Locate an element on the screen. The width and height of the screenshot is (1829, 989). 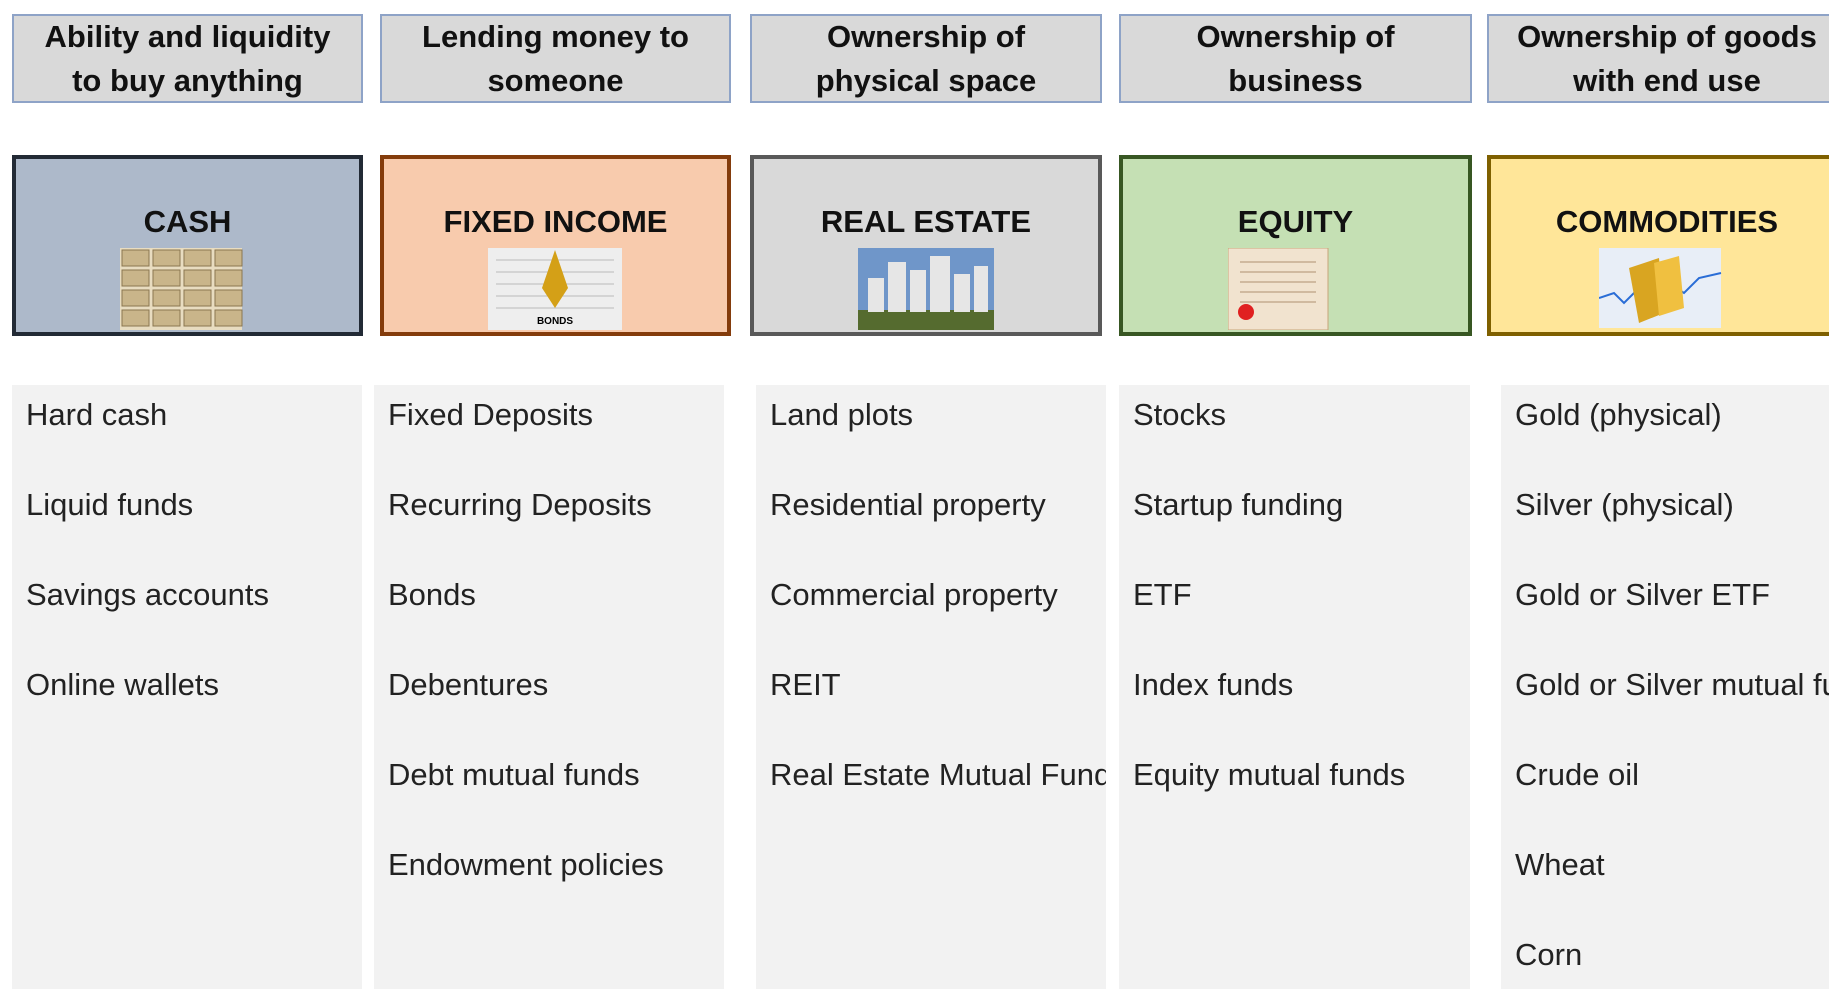
category-box: FIXED INCOME BONDS is located at coordinates (555, 245).